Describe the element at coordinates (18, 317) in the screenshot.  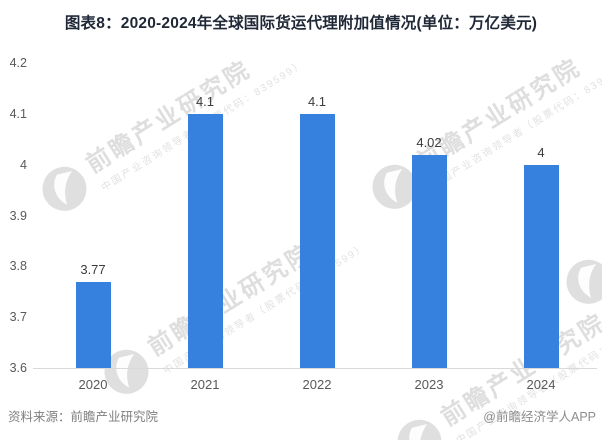
I see `y-tick-label: 3.7` at that location.